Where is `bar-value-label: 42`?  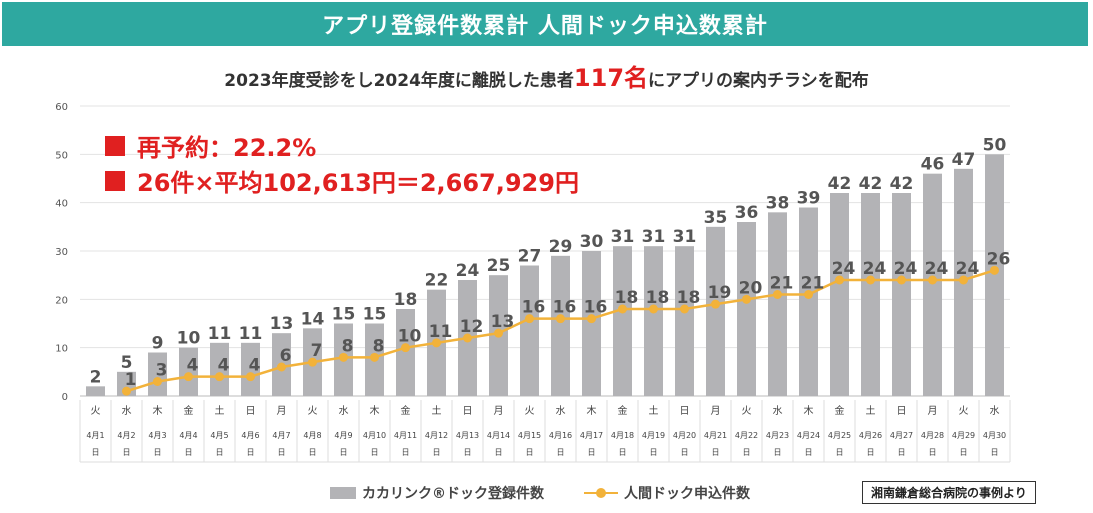
bar-value-label: 42 is located at coordinates (902, 184).